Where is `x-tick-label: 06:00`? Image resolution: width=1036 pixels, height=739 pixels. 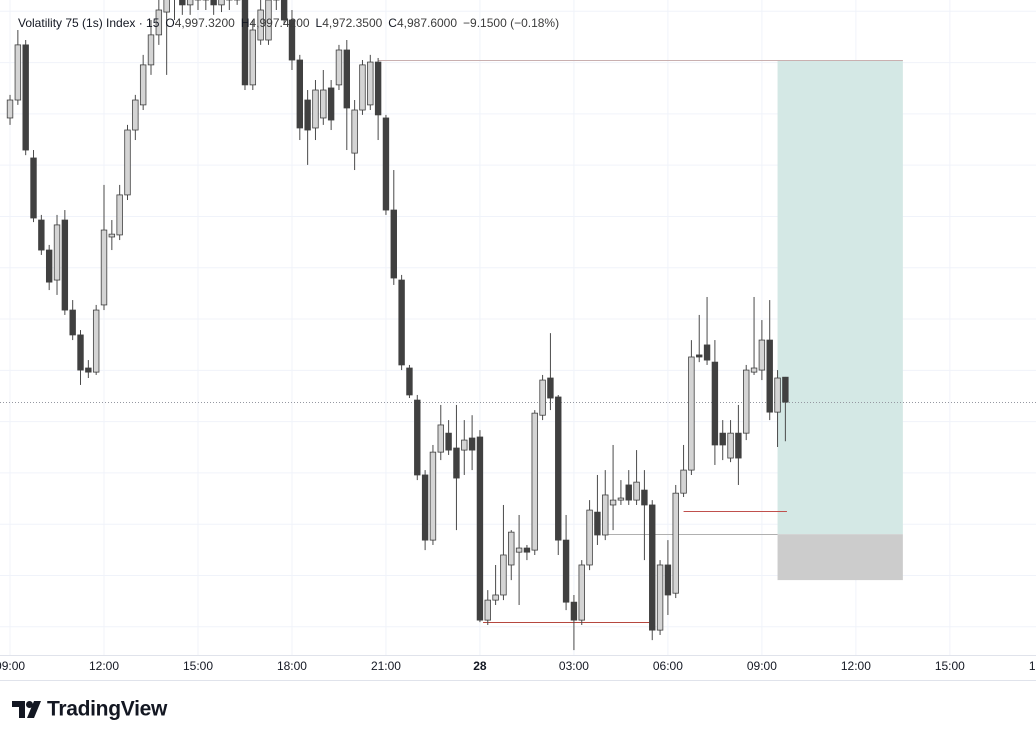
x-tick-label: 06:00 is located at coordinates (668, 666).